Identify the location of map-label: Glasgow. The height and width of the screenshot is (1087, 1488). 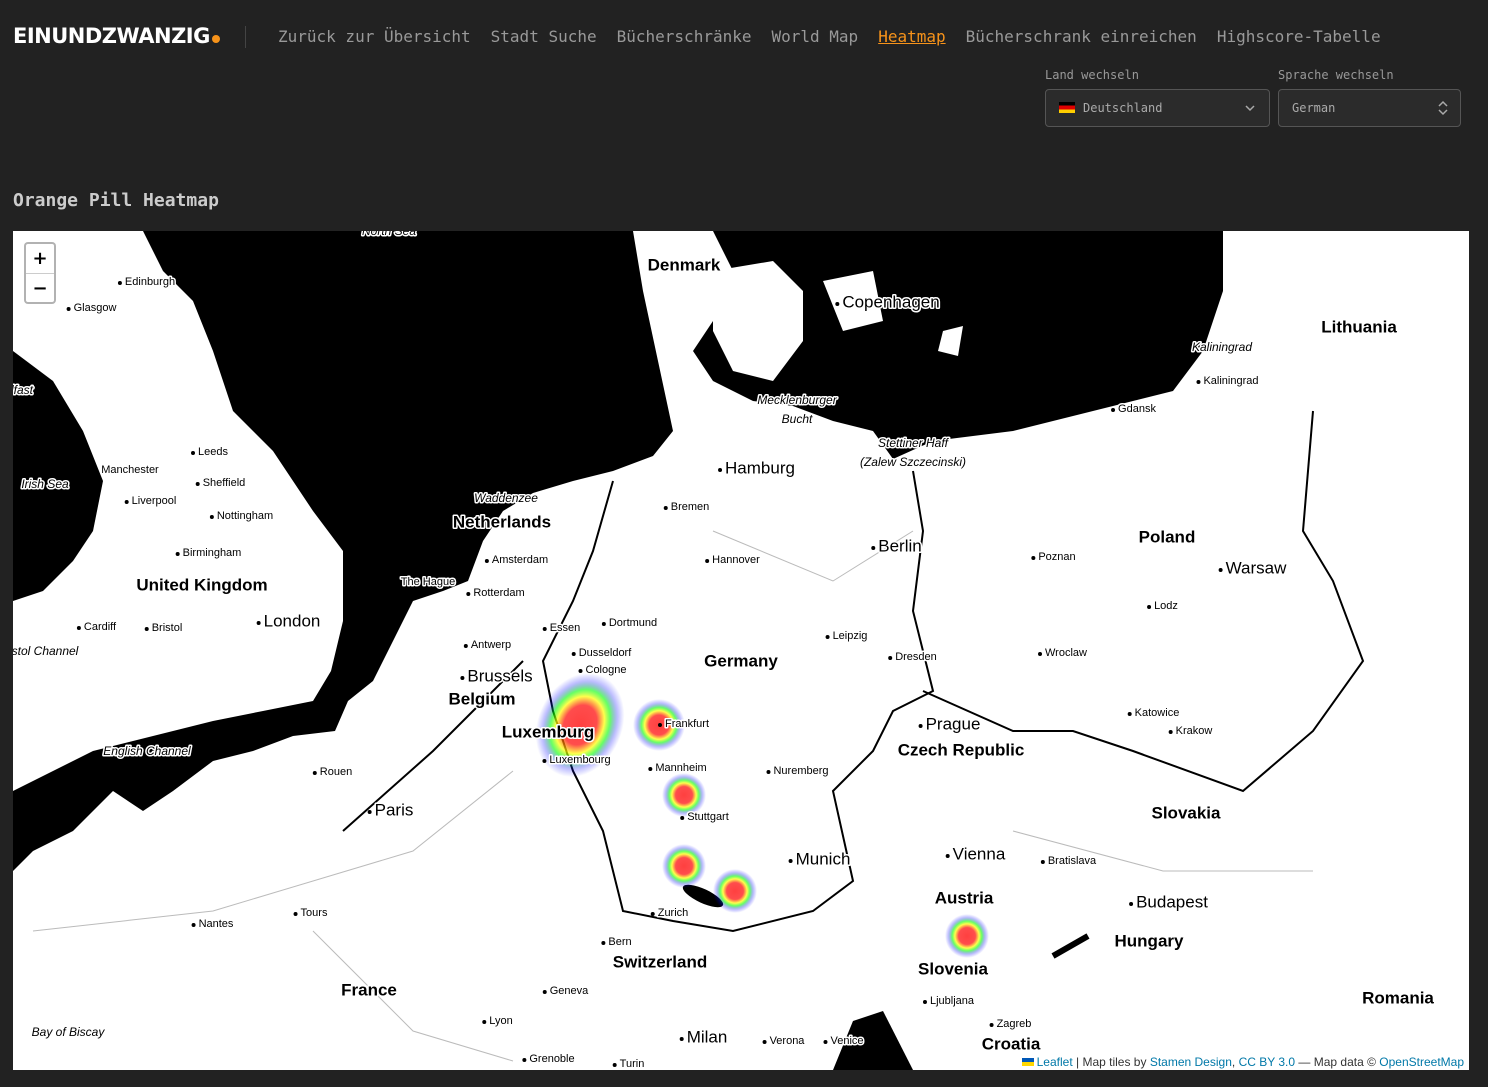
(95, 308).